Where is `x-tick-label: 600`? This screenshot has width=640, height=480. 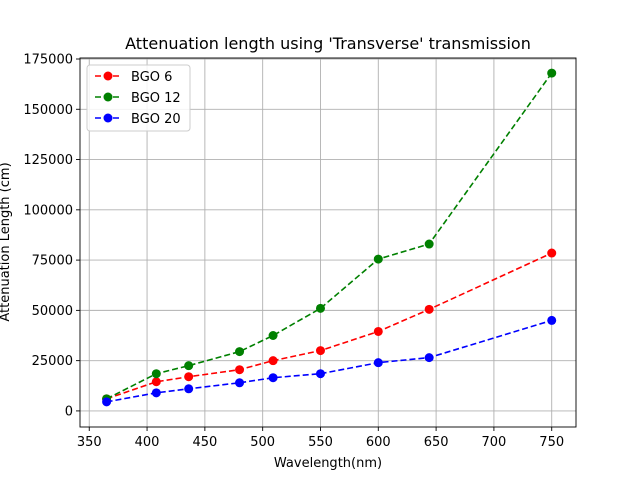
x-tick-label: 600 is located at coordinates (378, 442).